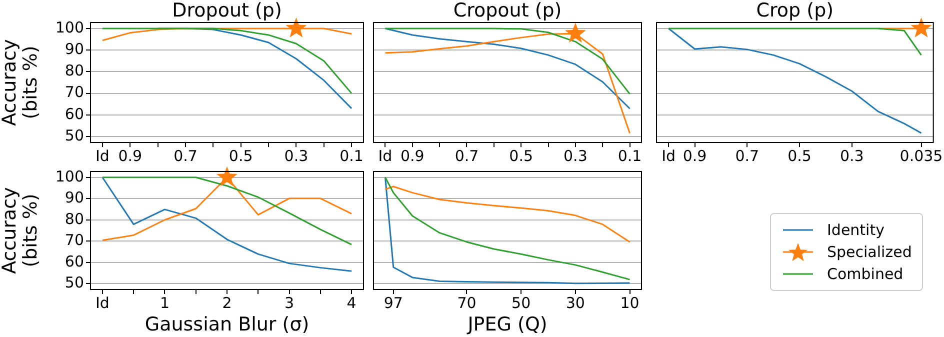 The height and width of the screenshot is (337, 944). What do you see at coordinates (165, 303) in the screenshot?
I see `x-tick-label: 1` at bounding box center [165, 303].